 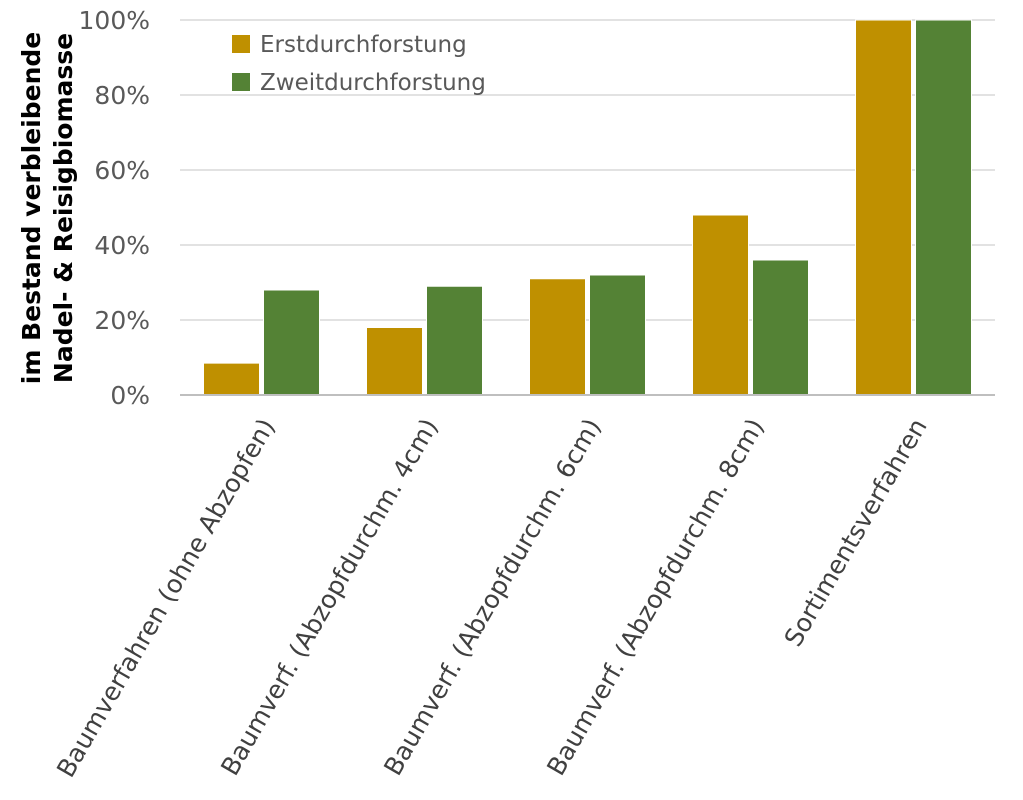 I want to click on legend-label: Erstdurchforstung, so click(x=363, y=45).